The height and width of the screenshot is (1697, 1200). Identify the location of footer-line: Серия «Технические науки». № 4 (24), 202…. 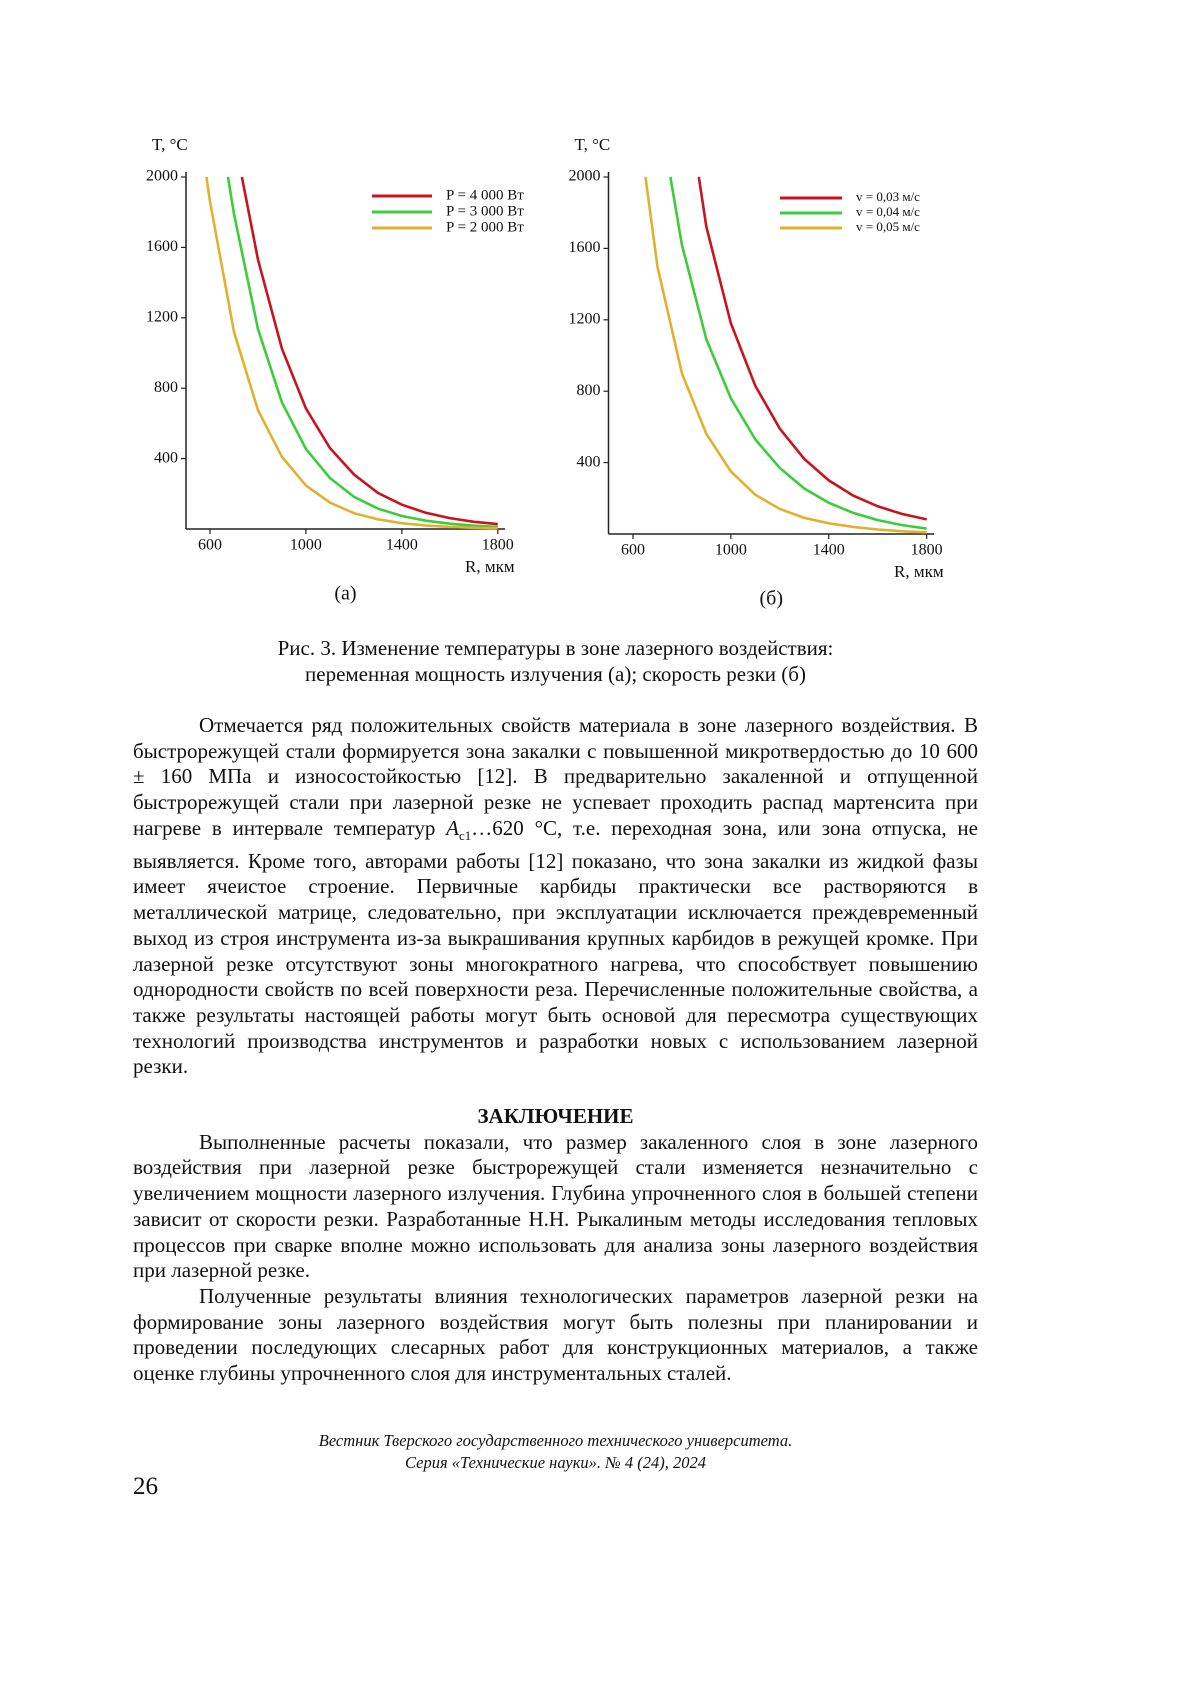
(555, 1462).